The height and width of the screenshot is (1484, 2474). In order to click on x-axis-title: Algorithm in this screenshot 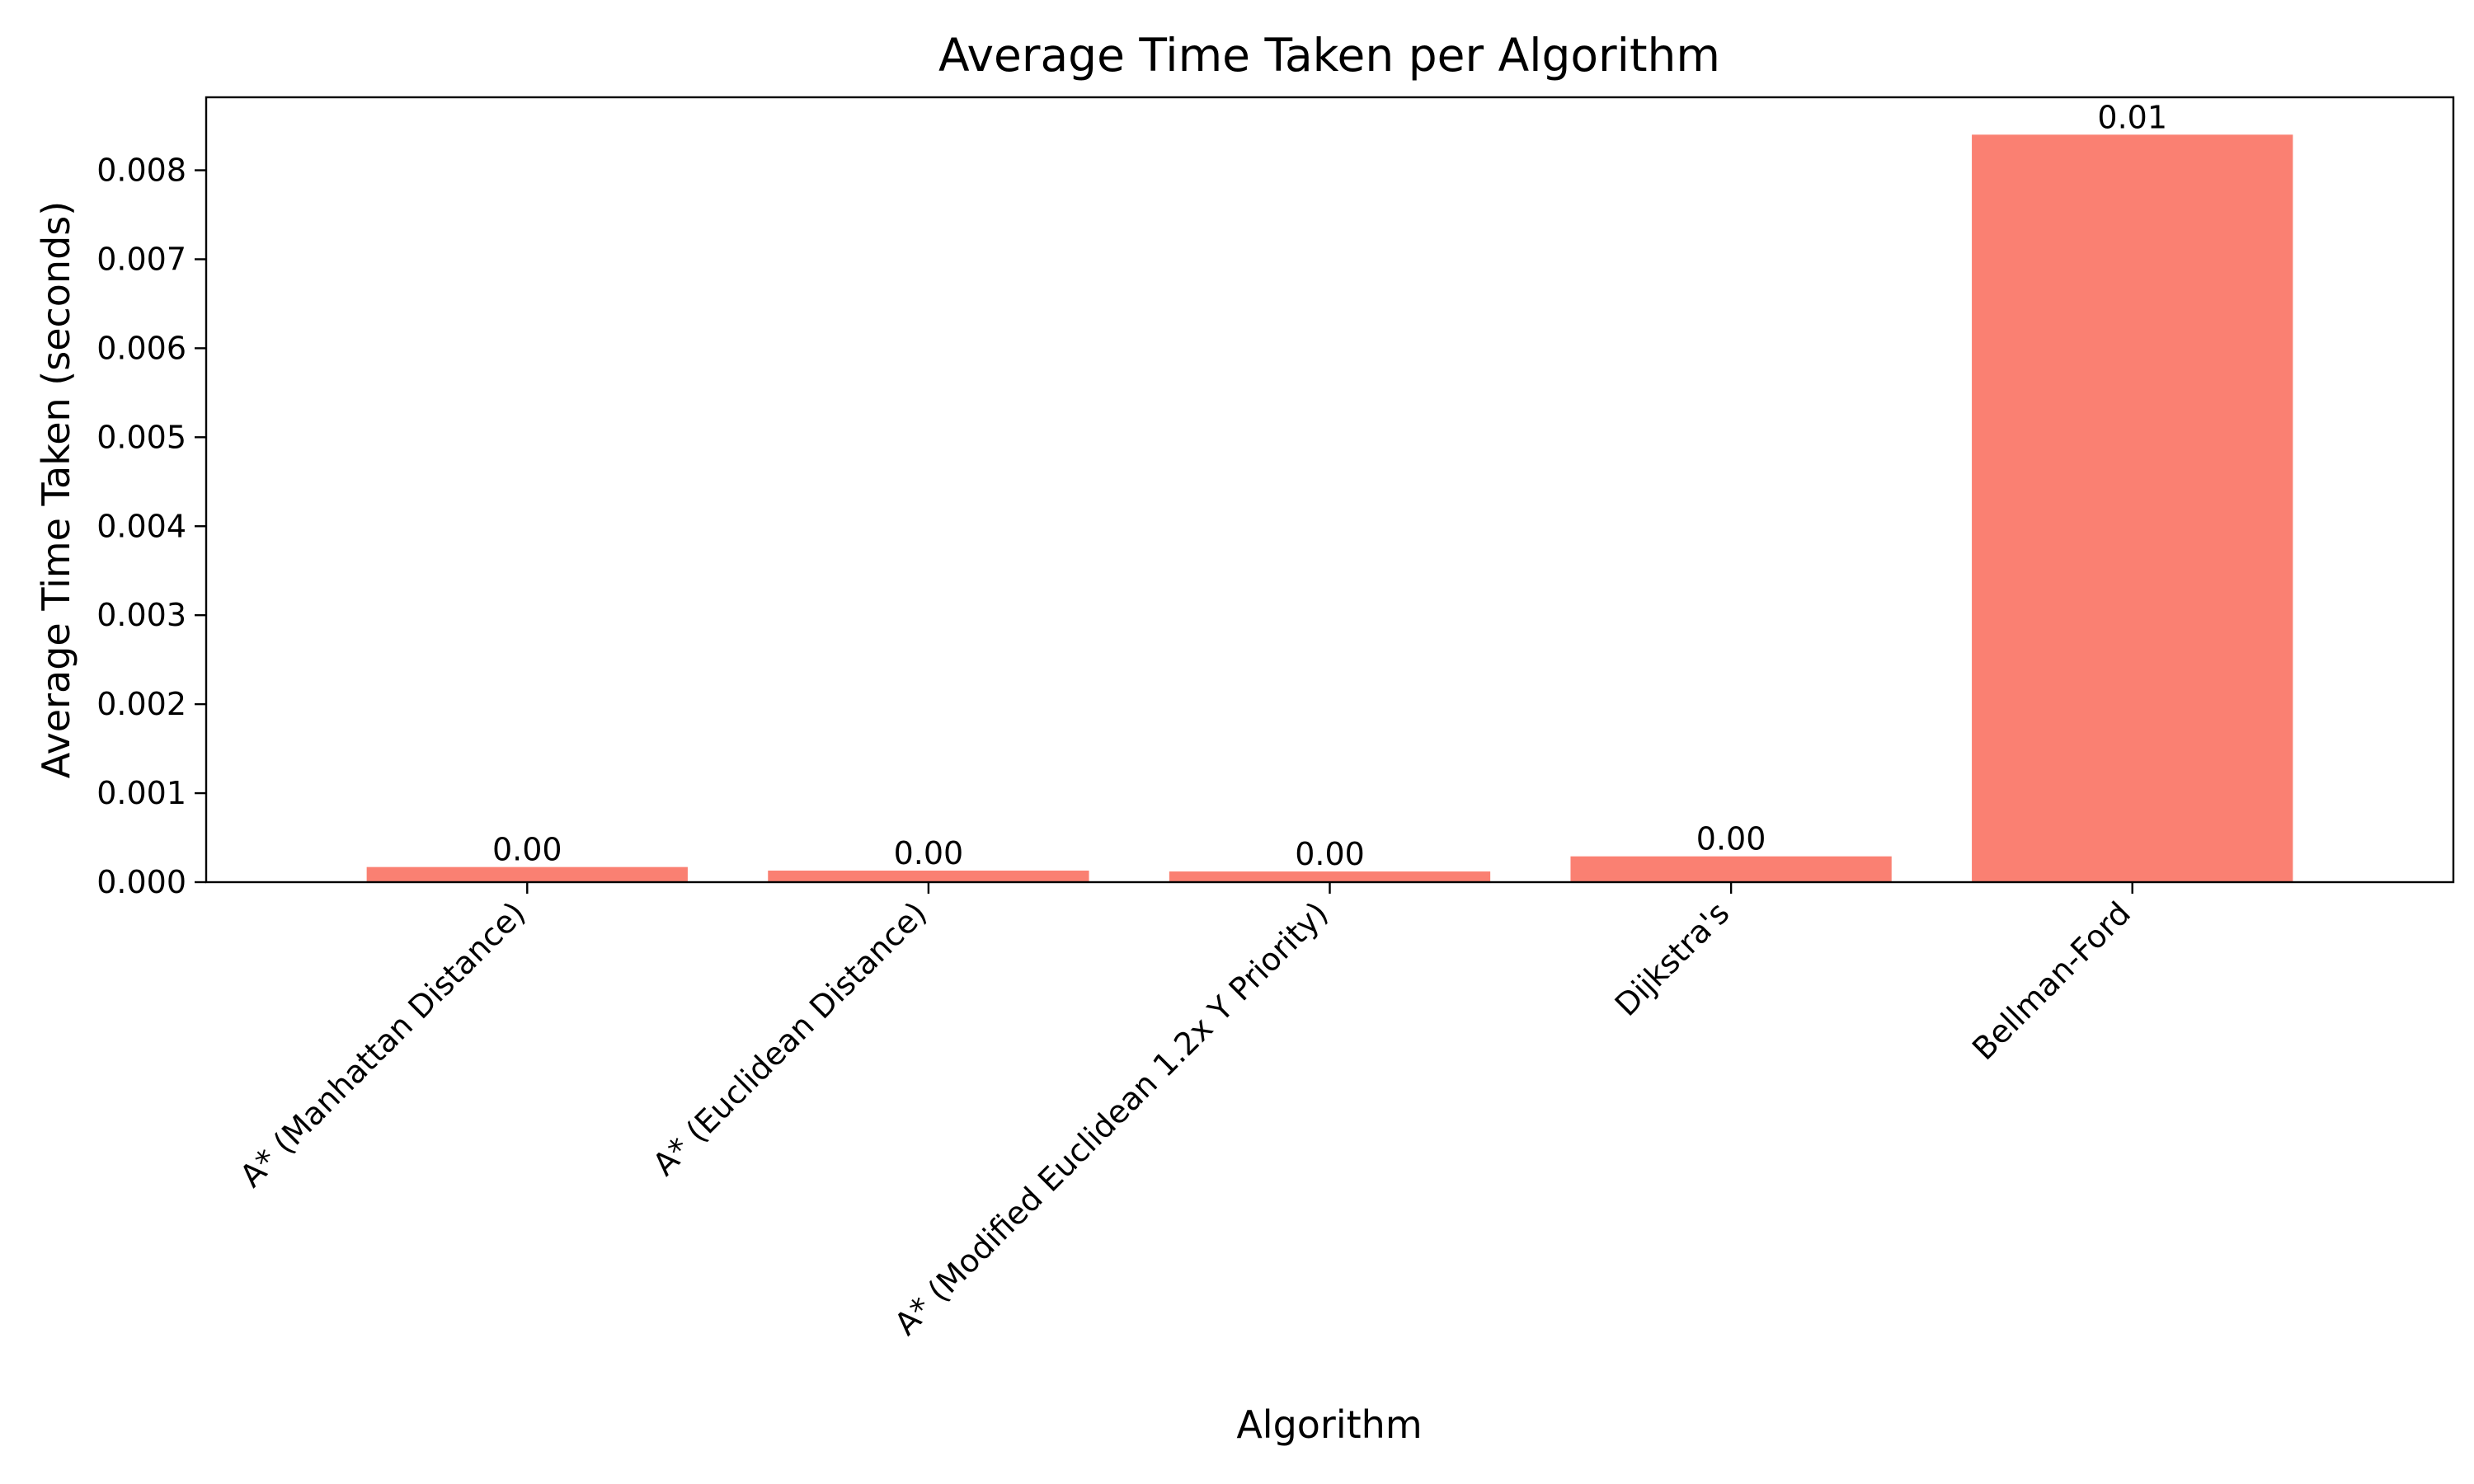, I will do `click(1329, 1424)`.